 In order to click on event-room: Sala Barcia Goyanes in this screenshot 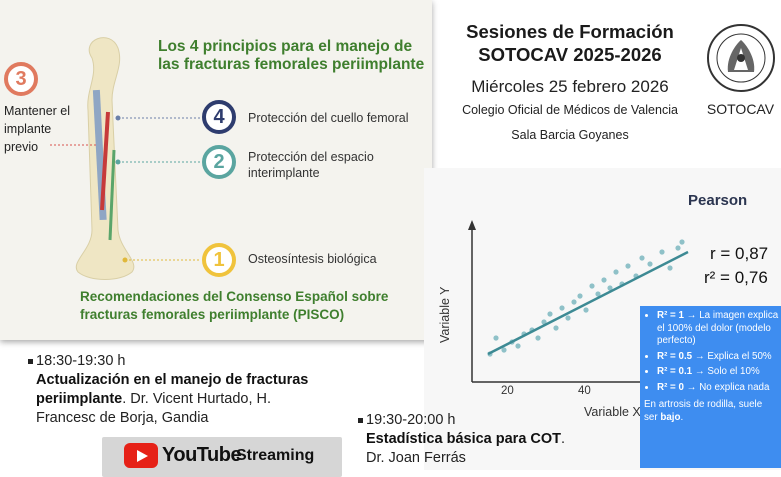, I will do `click(570, 135)`.